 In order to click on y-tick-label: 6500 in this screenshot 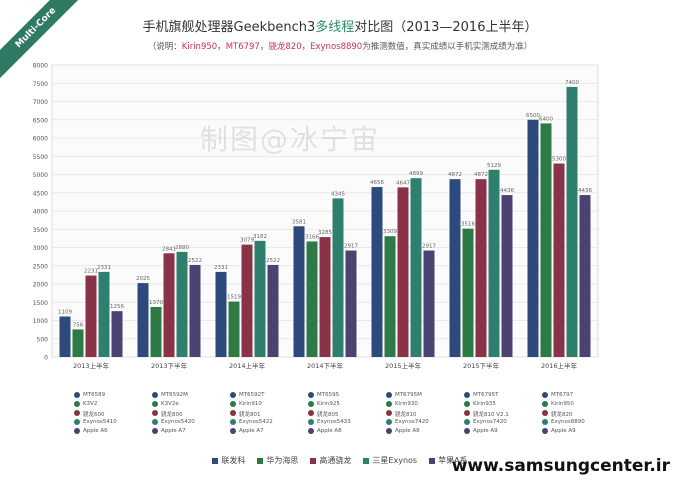, I will do `click(40, 120)`.